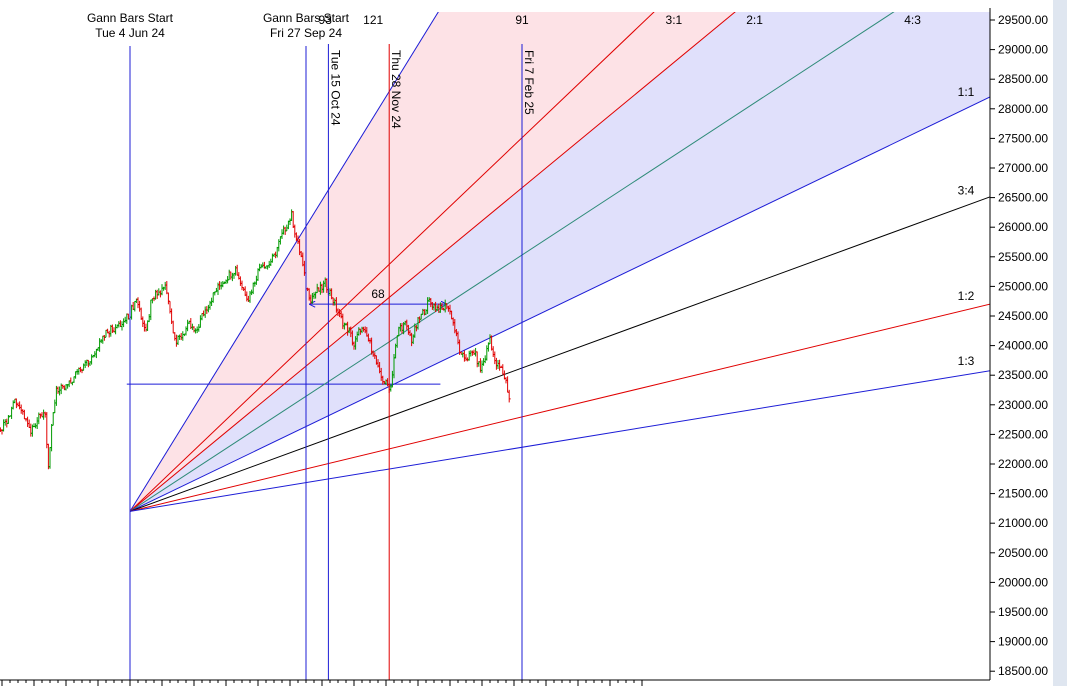 This screenshot has height=691, width=1067. What do you see at coordinates (1023, 20) in the screenshot?
I see `y-tick-label: 29500.00` at bounding box center [1023, 20].